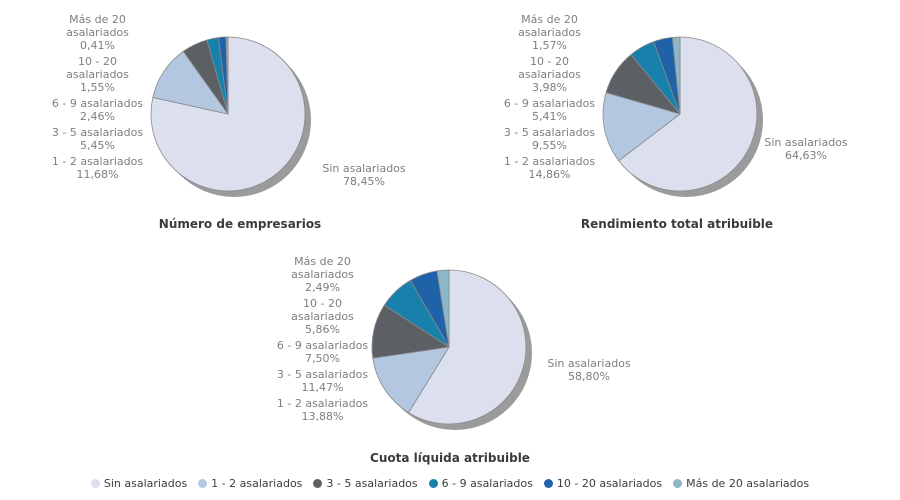  What do you see at coordinates (97, 32) in the screenshot?
I see `slice-label-mas-de-20-asalariados: Más de 20 asalariados 0,41%` at bounding box center [97, 32].